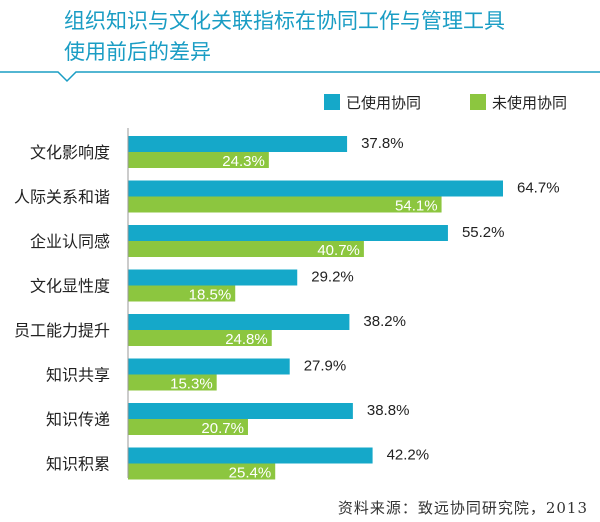 The width and height of the screenshot is (600, 522). I want to click on value-label-used: 37.8%, so click(382, 143).